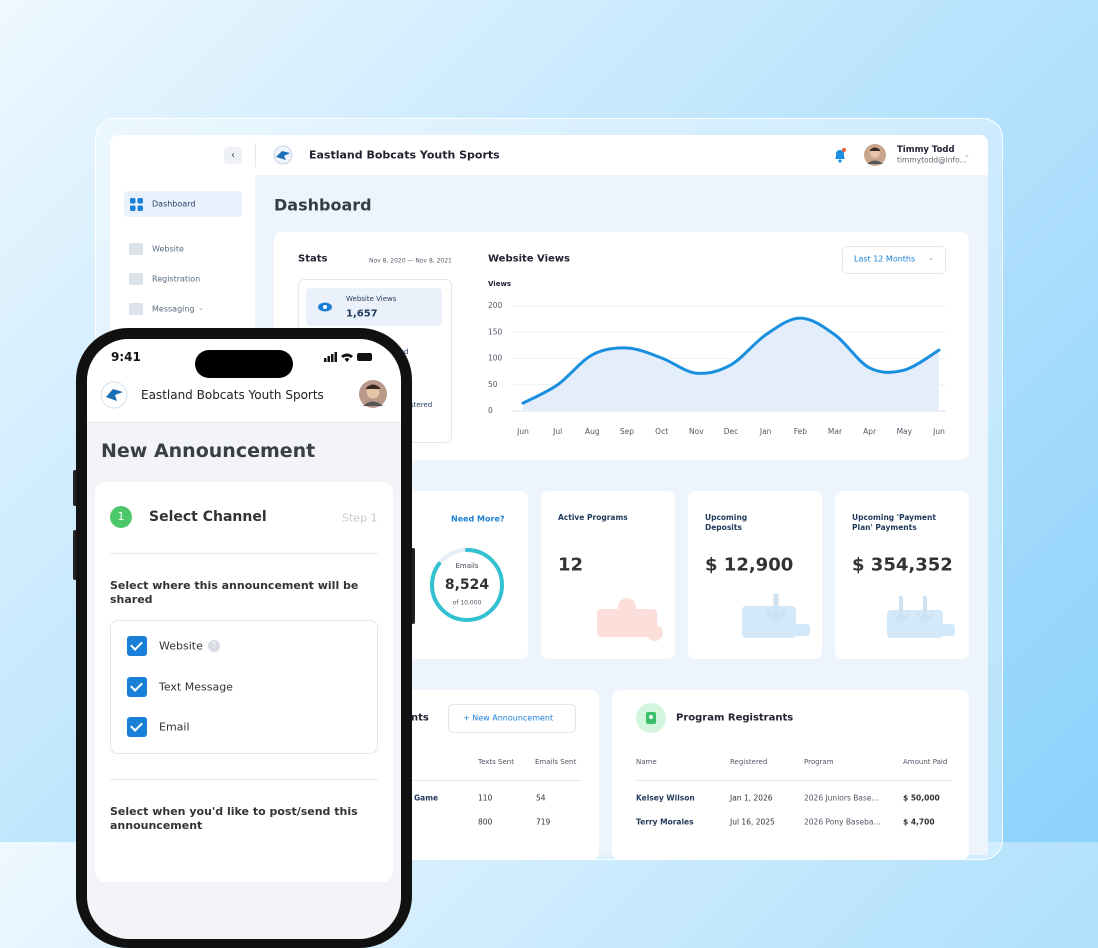 The height and width of the screenshot is (948, 1098). Describe the element at coordinates (696, 431) in the screenshot. I see `x-tick-label: Nov` at that location.